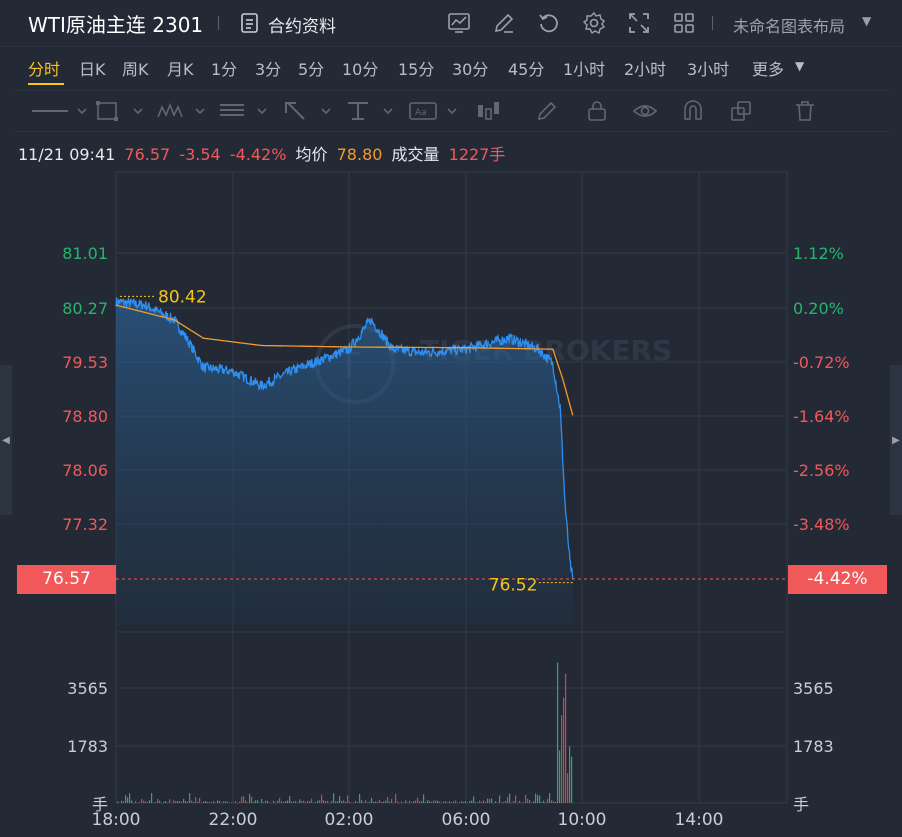  Describe the element at coordinates (789, 26) in the screenshot. I see `layout-selector: 未命名图表布局` at that location.